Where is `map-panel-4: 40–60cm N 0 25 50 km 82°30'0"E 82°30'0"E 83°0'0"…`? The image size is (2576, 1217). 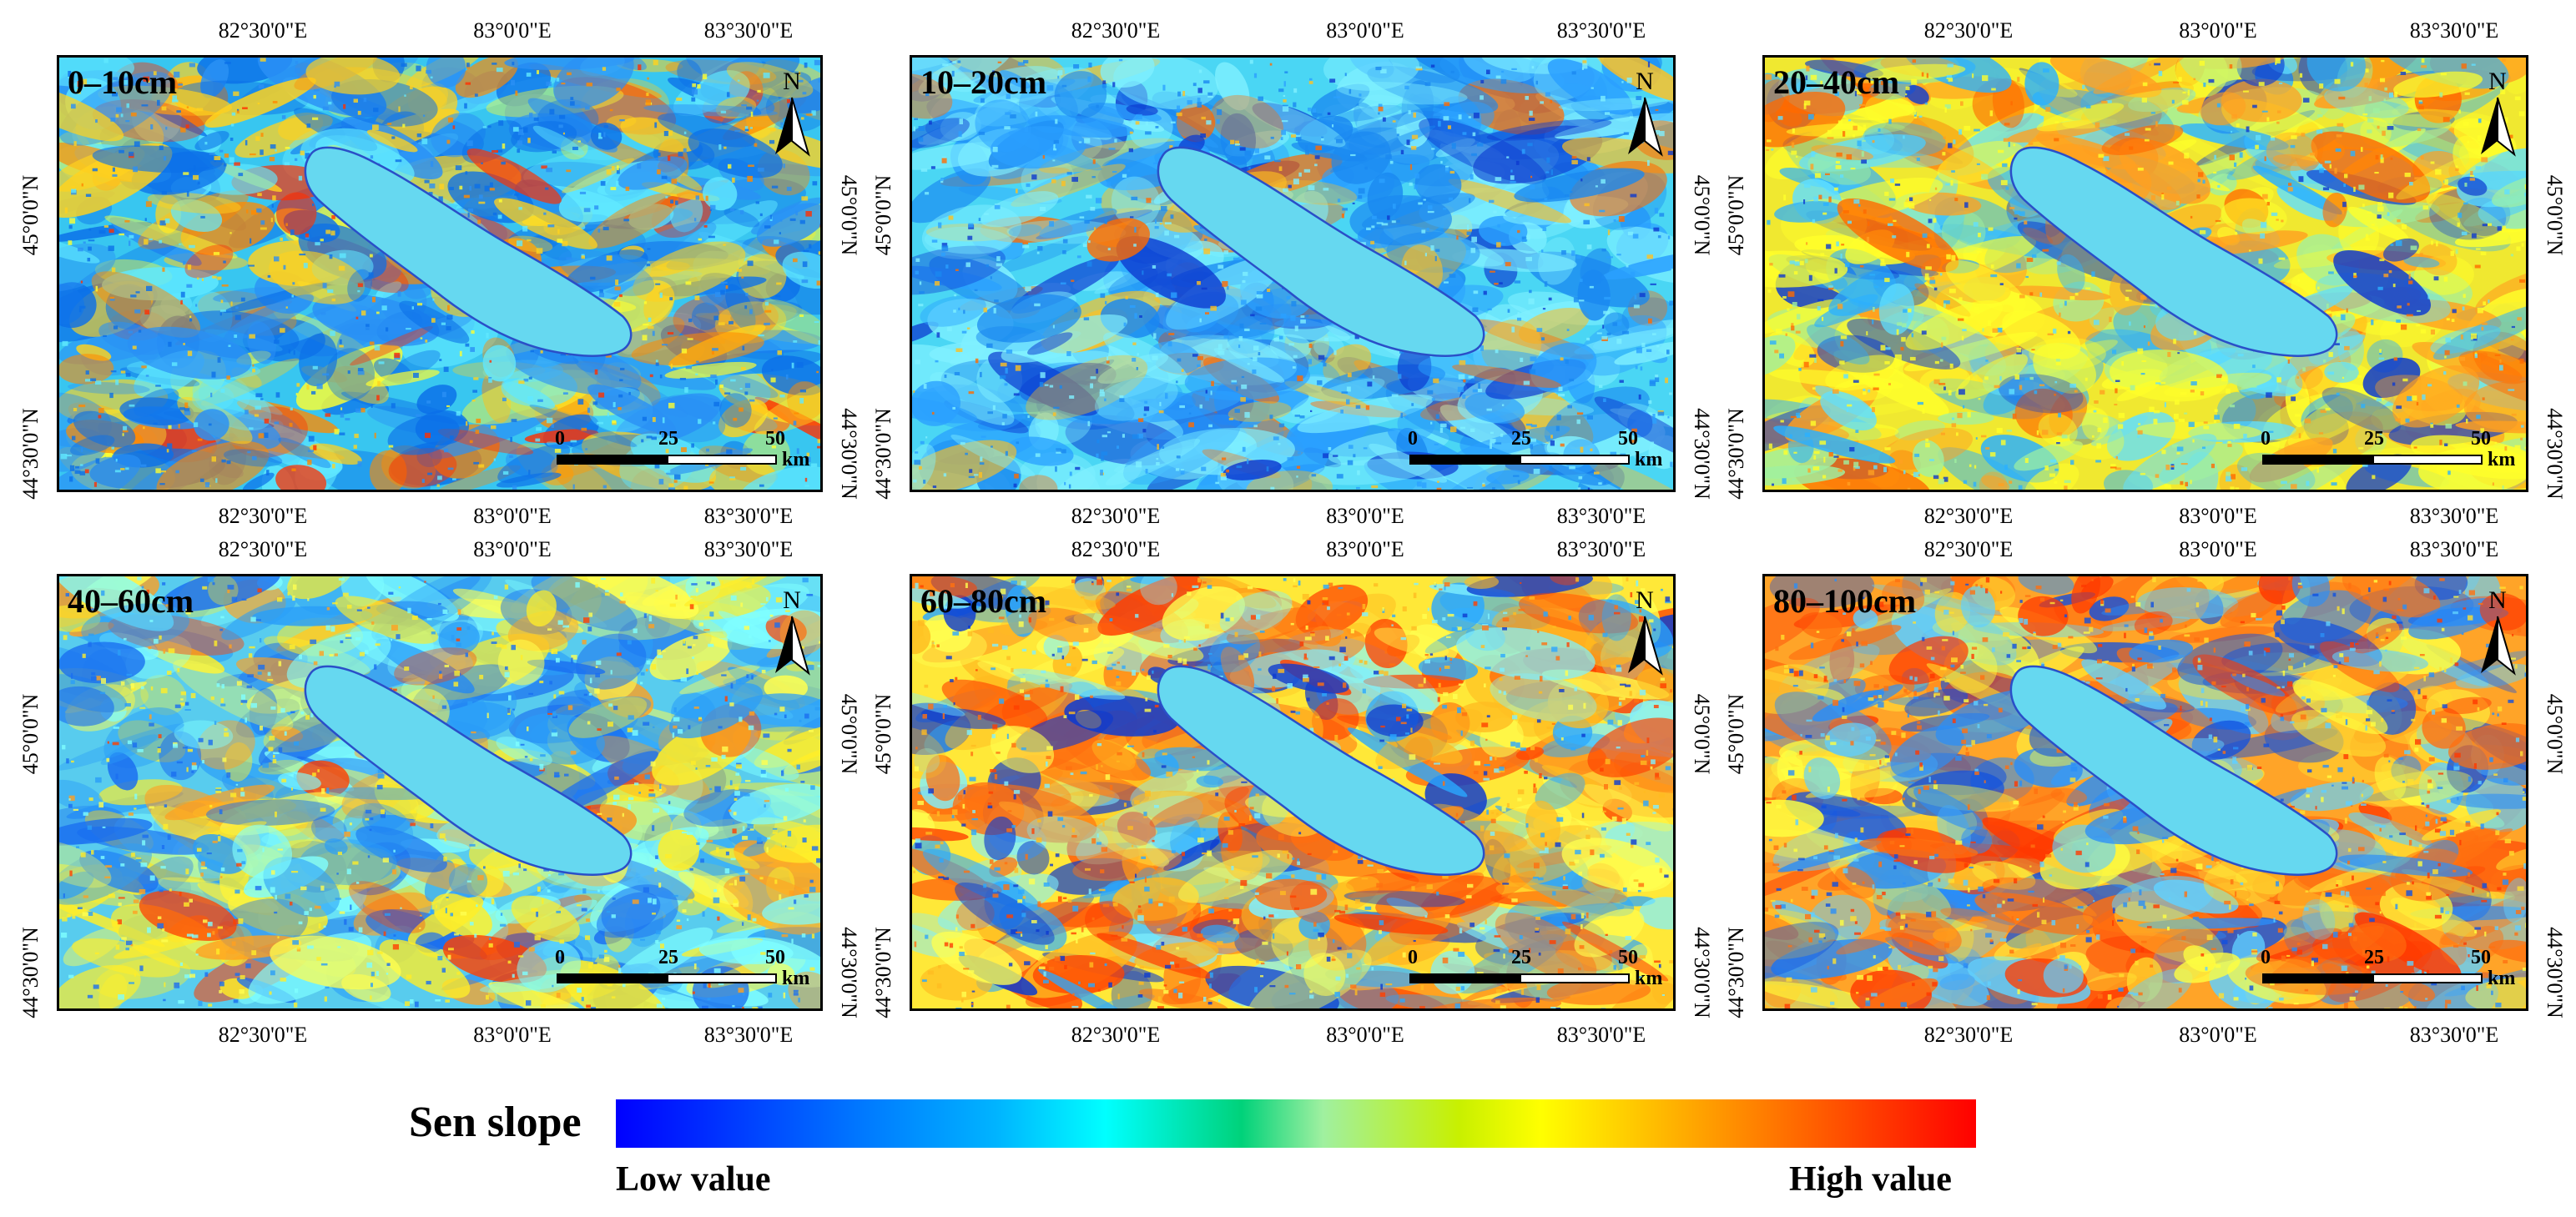
map-panel-4: 40–60cm N 0 25 50 km 82°30'0"E 82°30'0"E 83°0'0"… is located at coordinates (439, 792).